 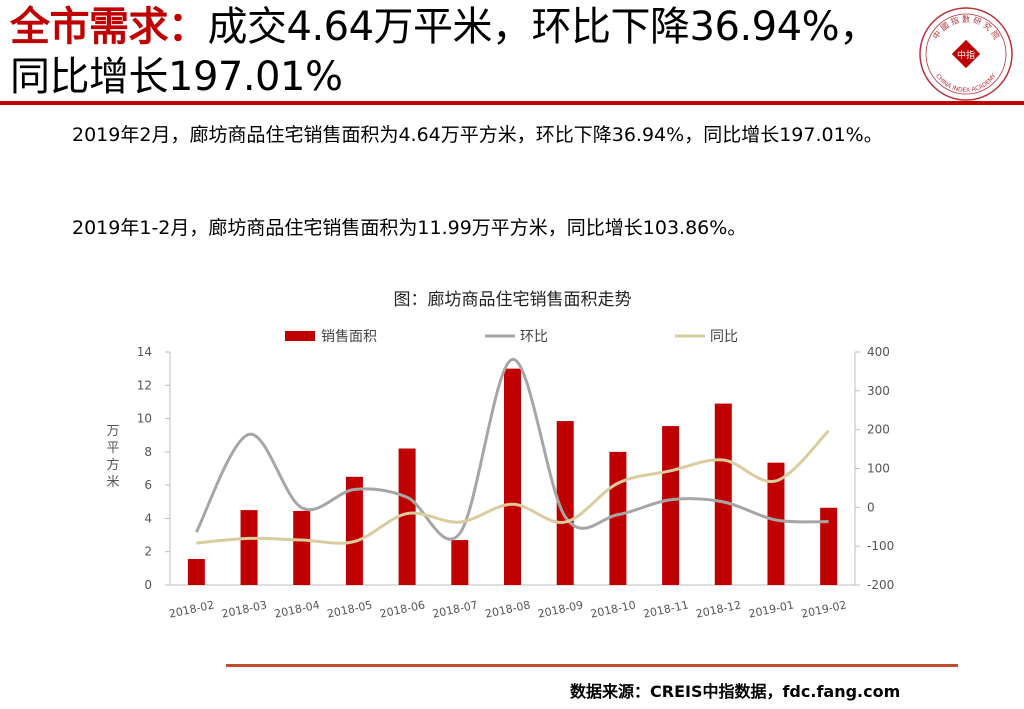 I want to click on y-tick-label: 2, so click(x=148, y=552).